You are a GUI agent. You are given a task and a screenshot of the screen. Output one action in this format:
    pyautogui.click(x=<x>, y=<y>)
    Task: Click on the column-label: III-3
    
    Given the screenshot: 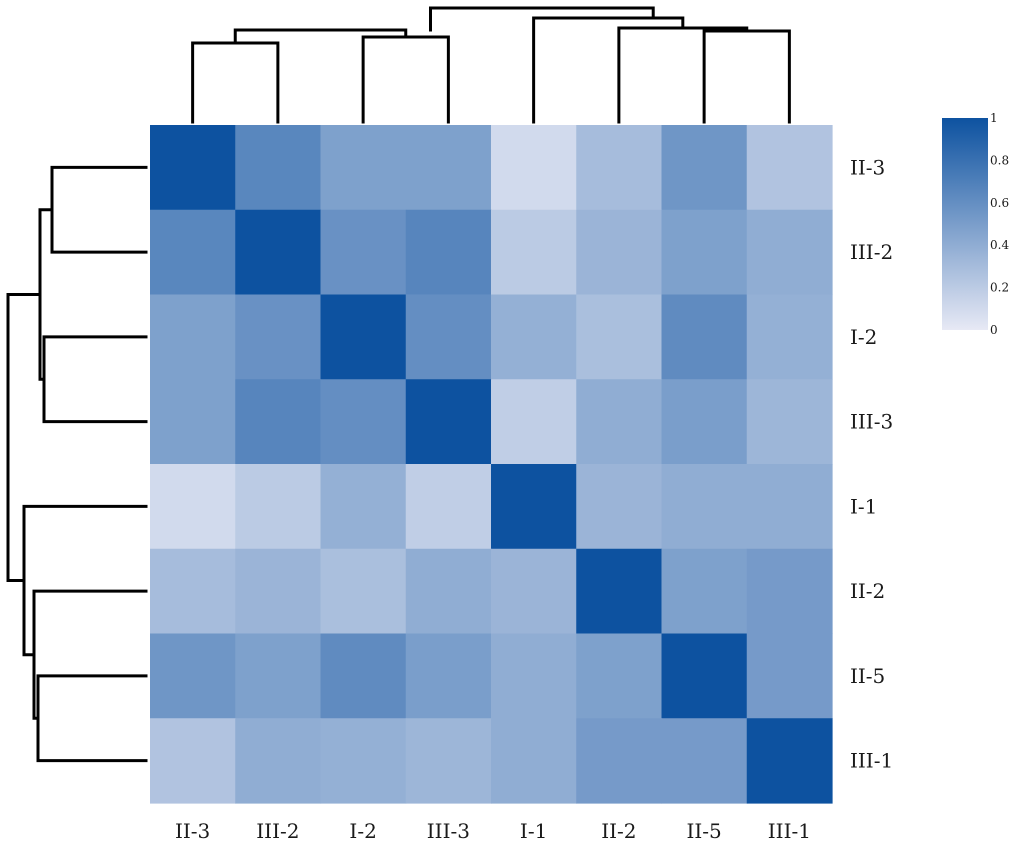 What is the action you would take?
    pyautogui.click(x=448, y=831)
    